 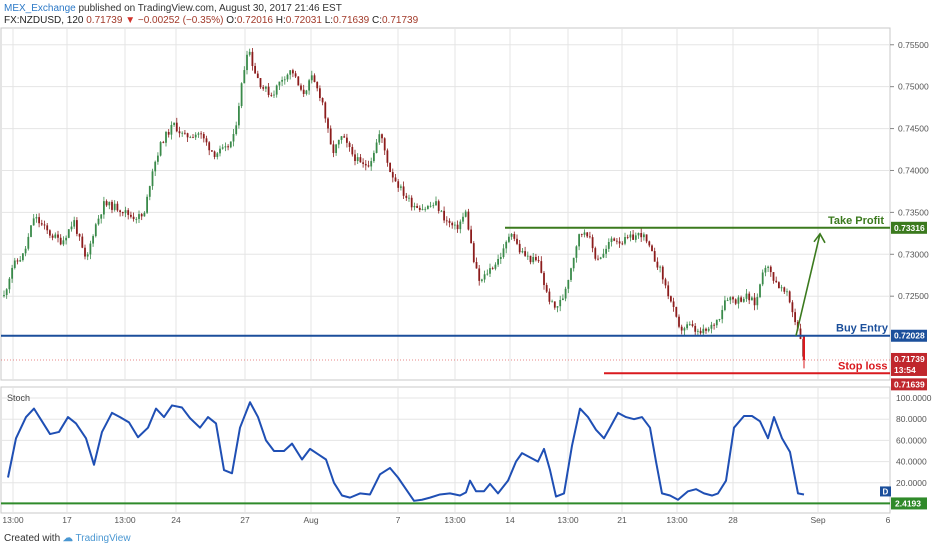 I want to click on symbol-label: FX:NZDUSD, 120, so click(x=44, y=20).